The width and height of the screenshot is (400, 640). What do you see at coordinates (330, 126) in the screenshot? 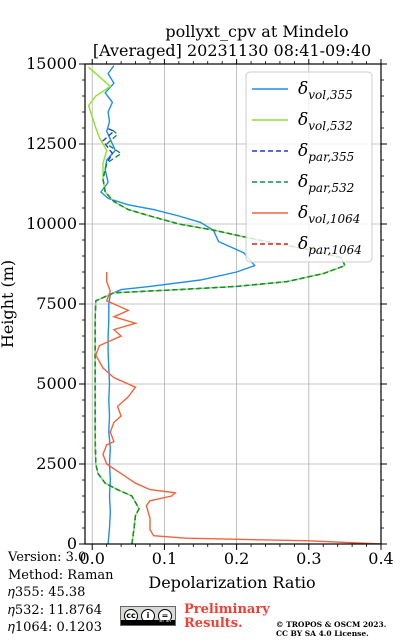
I see `legend-label-sub-1: vol,532` at bounding box center [330, 126].